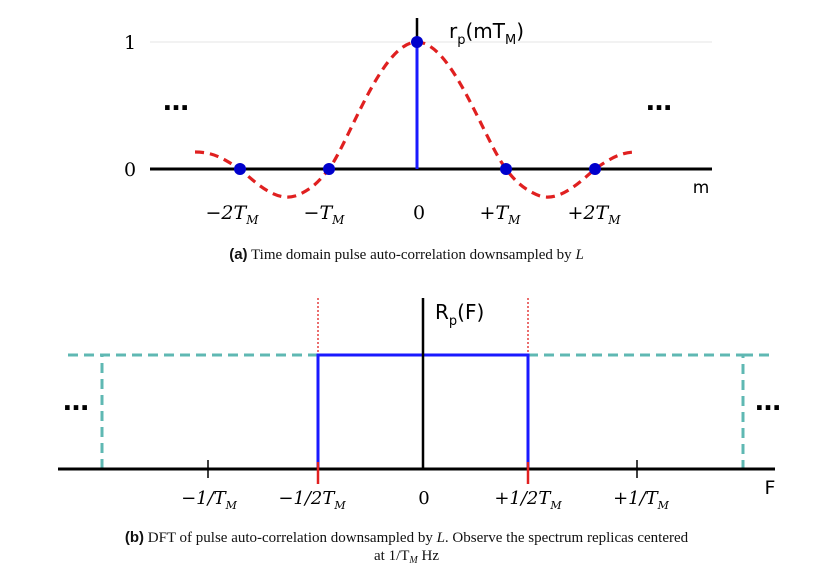 The width and height of the screenshot is (813, 576). What do you see at coordinates (233, 214) in the screenshot?
I see `tick-label-a: −2TM` at bounding box center [233, 214].